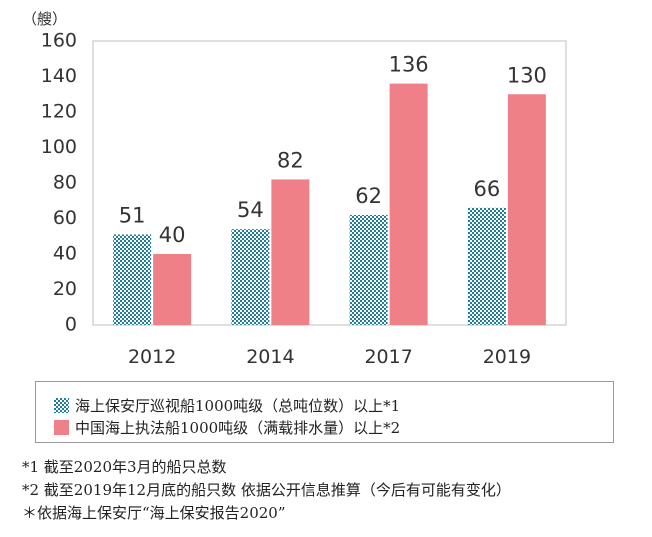 The width and height of the screenshot is (652, 537). What do you see at coordinates (59, 41) in the screenshot?
I see `y-tick-label: 160` at bounding box center [59, 41].